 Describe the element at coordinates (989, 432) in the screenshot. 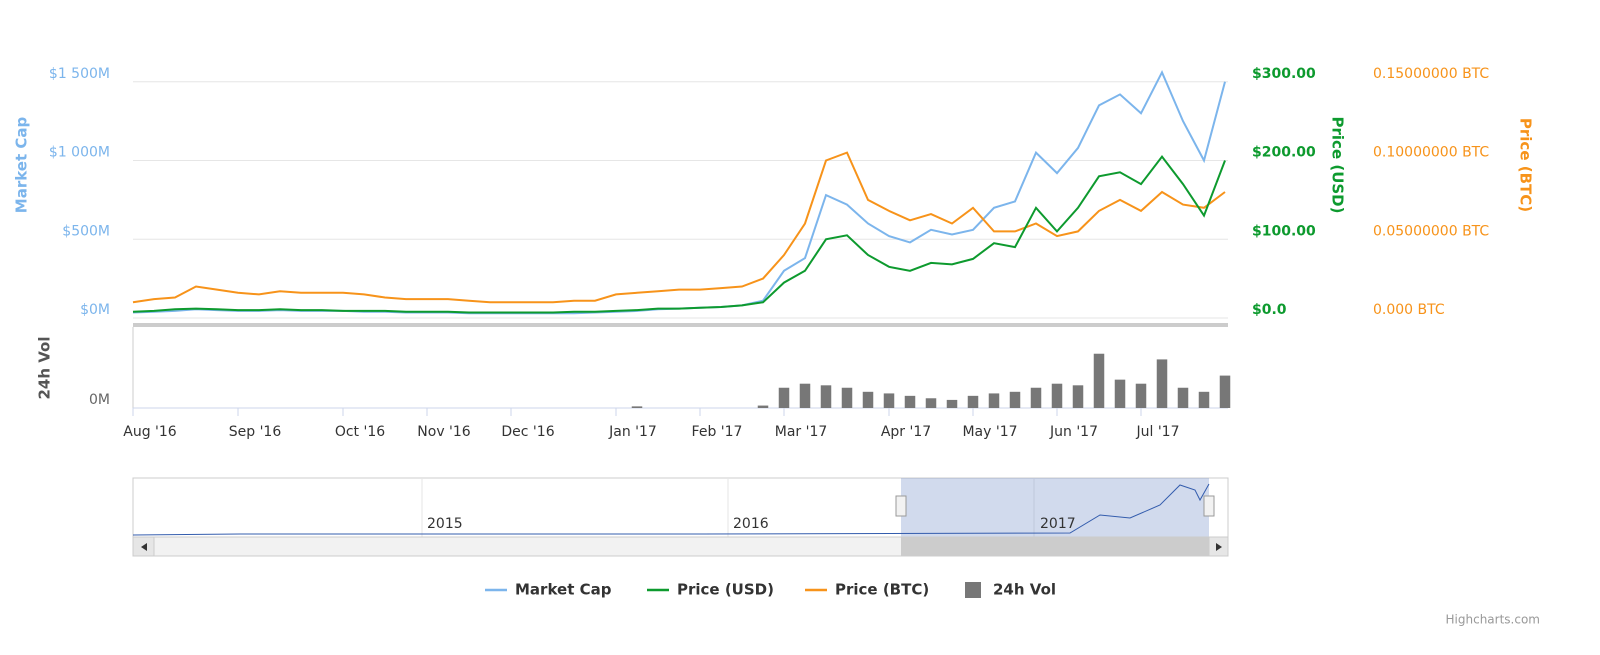

I see `x-tick-label: May '17` at that location.